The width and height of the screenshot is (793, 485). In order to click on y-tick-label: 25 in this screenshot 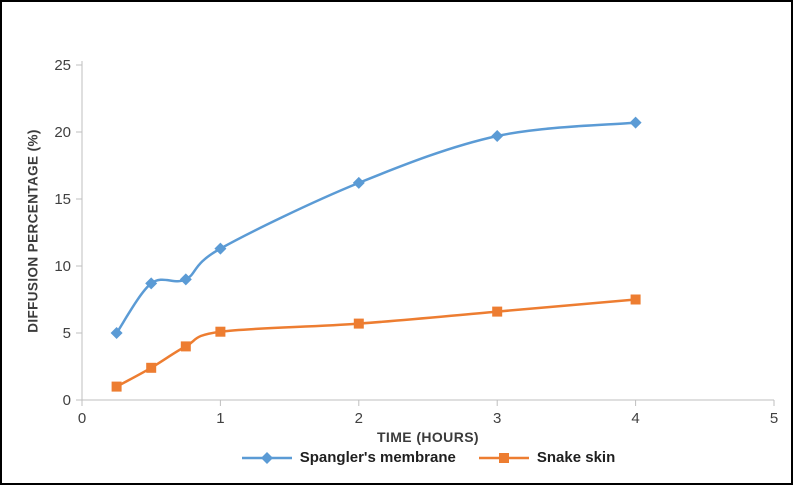, I will do `click(62, 65)`.